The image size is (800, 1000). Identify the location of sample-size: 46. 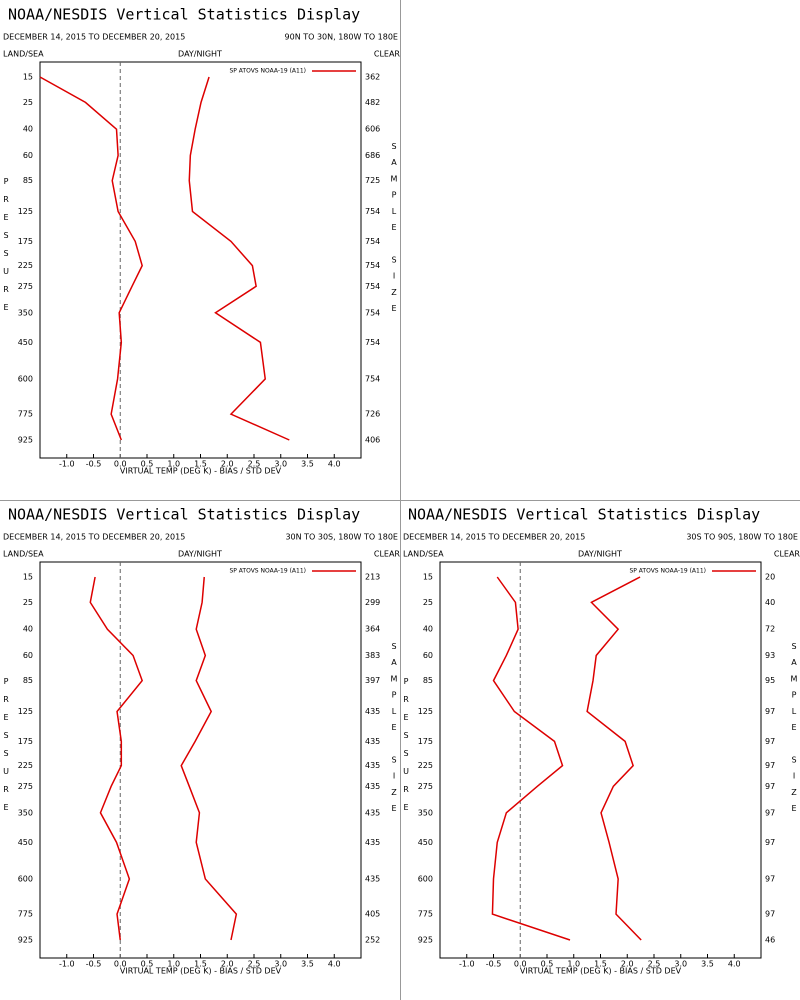
(770, 940).